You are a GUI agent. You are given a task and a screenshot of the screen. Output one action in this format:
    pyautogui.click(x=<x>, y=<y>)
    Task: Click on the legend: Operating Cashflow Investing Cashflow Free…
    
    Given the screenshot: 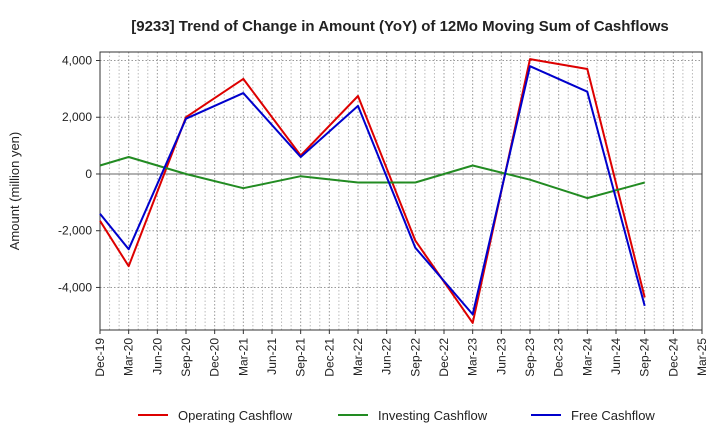 What is the action you would take?
    pyautogui.click(x=396, y=415)
    